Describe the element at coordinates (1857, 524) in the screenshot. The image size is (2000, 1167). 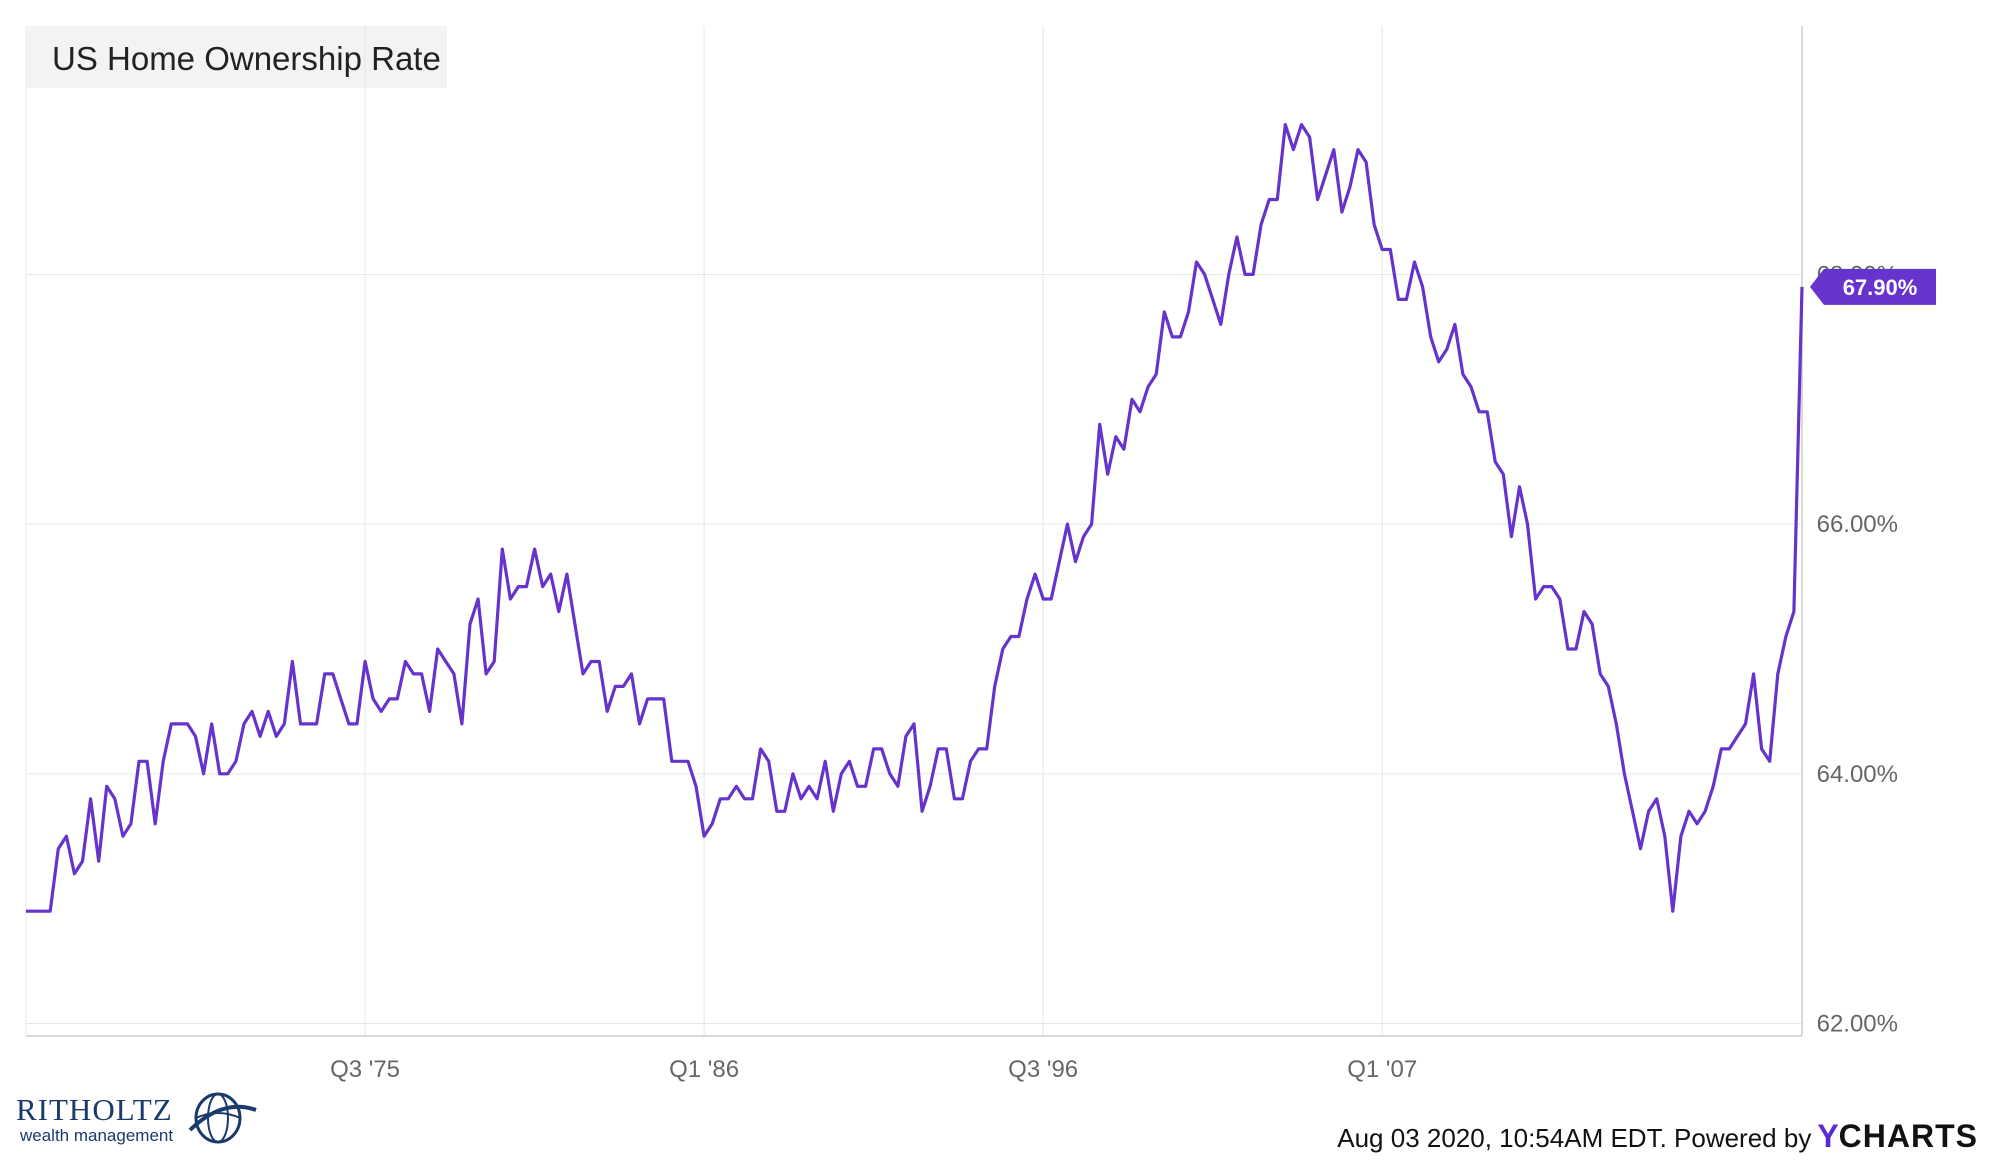
I see `y-tick-label: 66.00%` at that location.